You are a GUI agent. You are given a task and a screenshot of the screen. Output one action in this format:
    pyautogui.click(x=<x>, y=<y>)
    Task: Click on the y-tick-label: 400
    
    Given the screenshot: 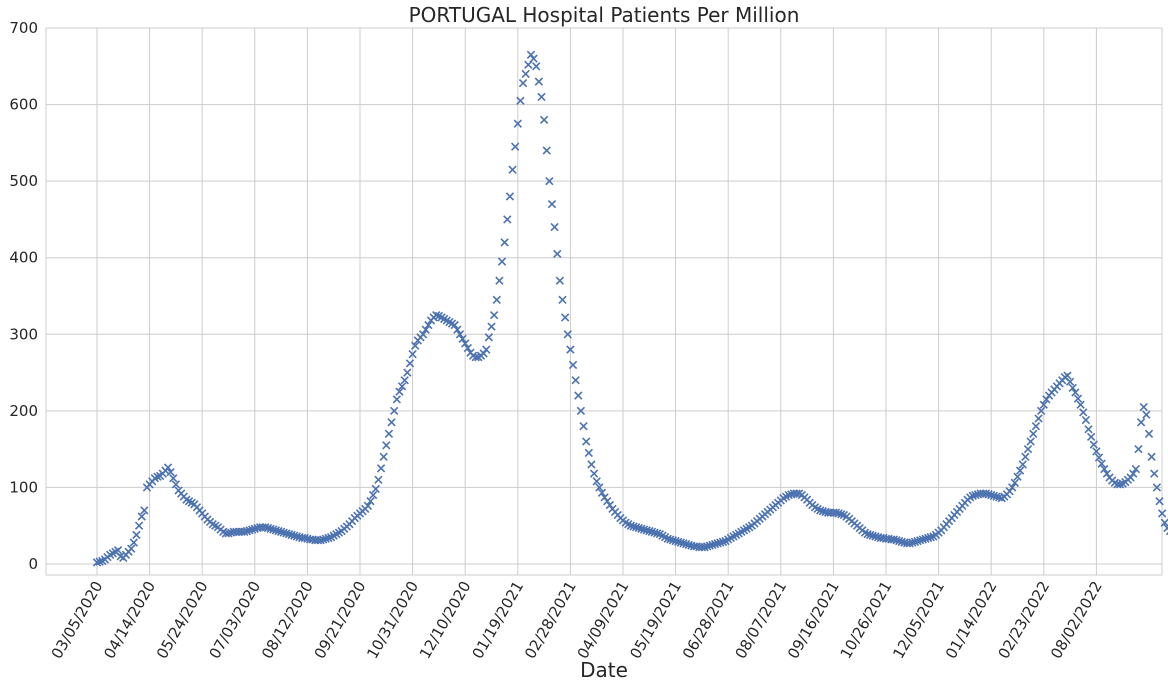 What is the action you would take?
    pyautogui.click(x=23, y=258)
    